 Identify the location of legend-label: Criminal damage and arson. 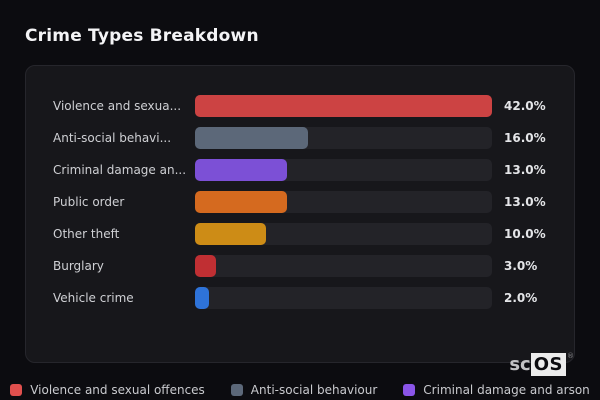
(506, 390).